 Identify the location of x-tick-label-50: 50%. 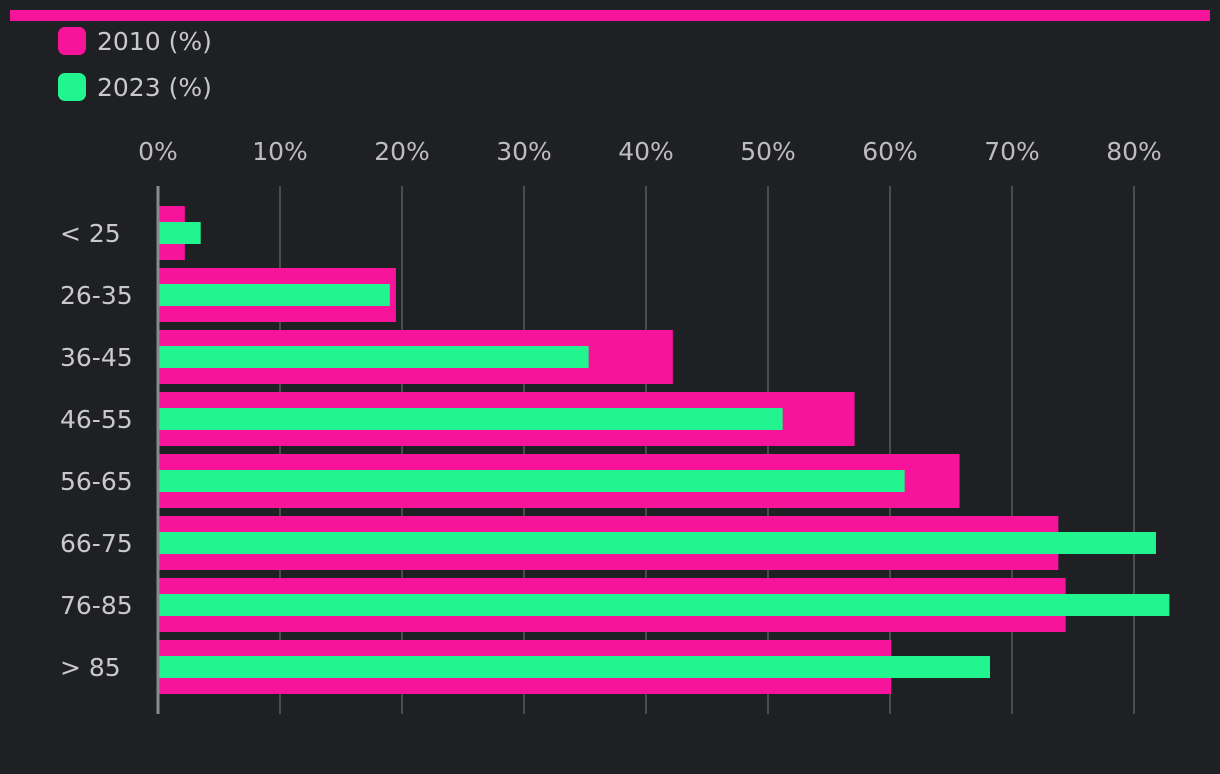
(768, 151).